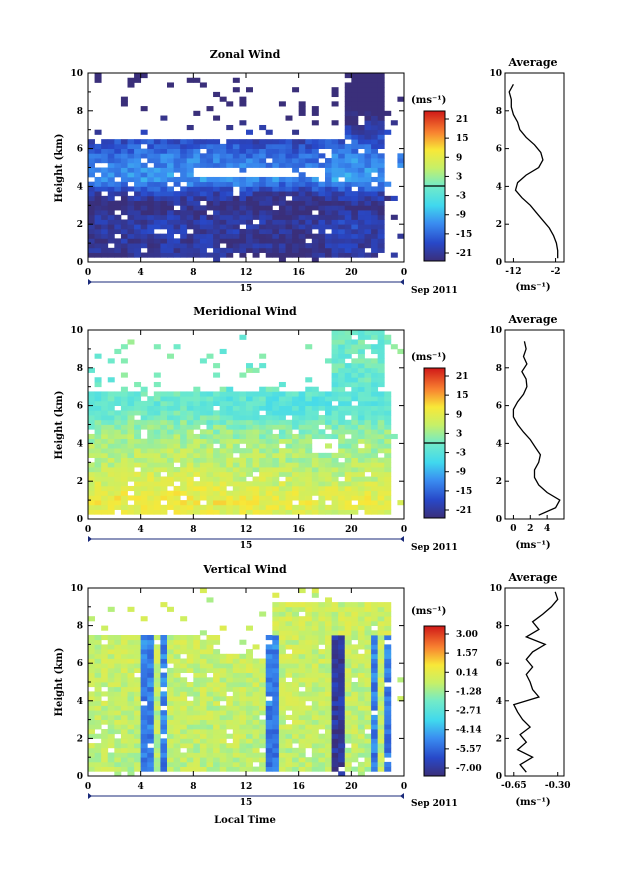 Image resolution: width=621 pixels, height=873 pixels. What do you see at coordinates (428, 611) in the screenshot?
I see `vertical-colorbar-unit: (ms⁻¹)` at bounding box center [428, 611].